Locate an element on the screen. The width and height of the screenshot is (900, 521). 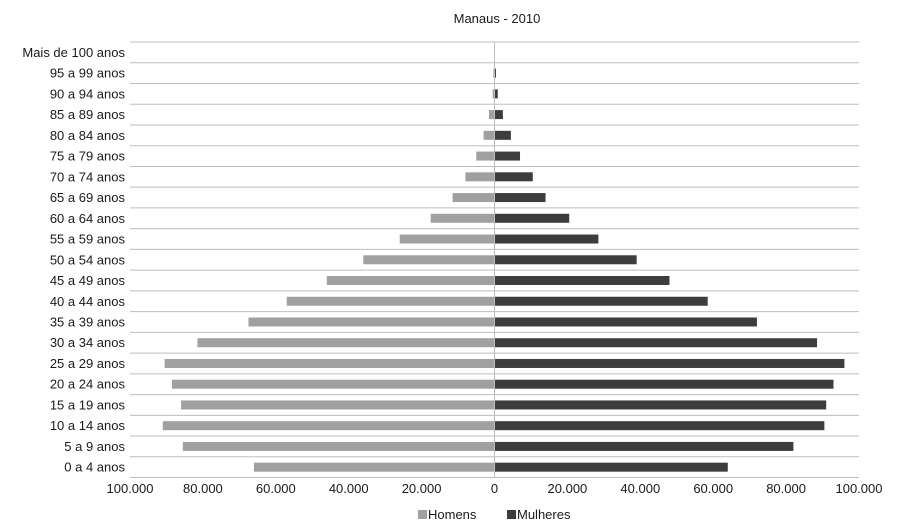
y-tick-label: 30 a 34 anos is located at coordinates (88, 342).